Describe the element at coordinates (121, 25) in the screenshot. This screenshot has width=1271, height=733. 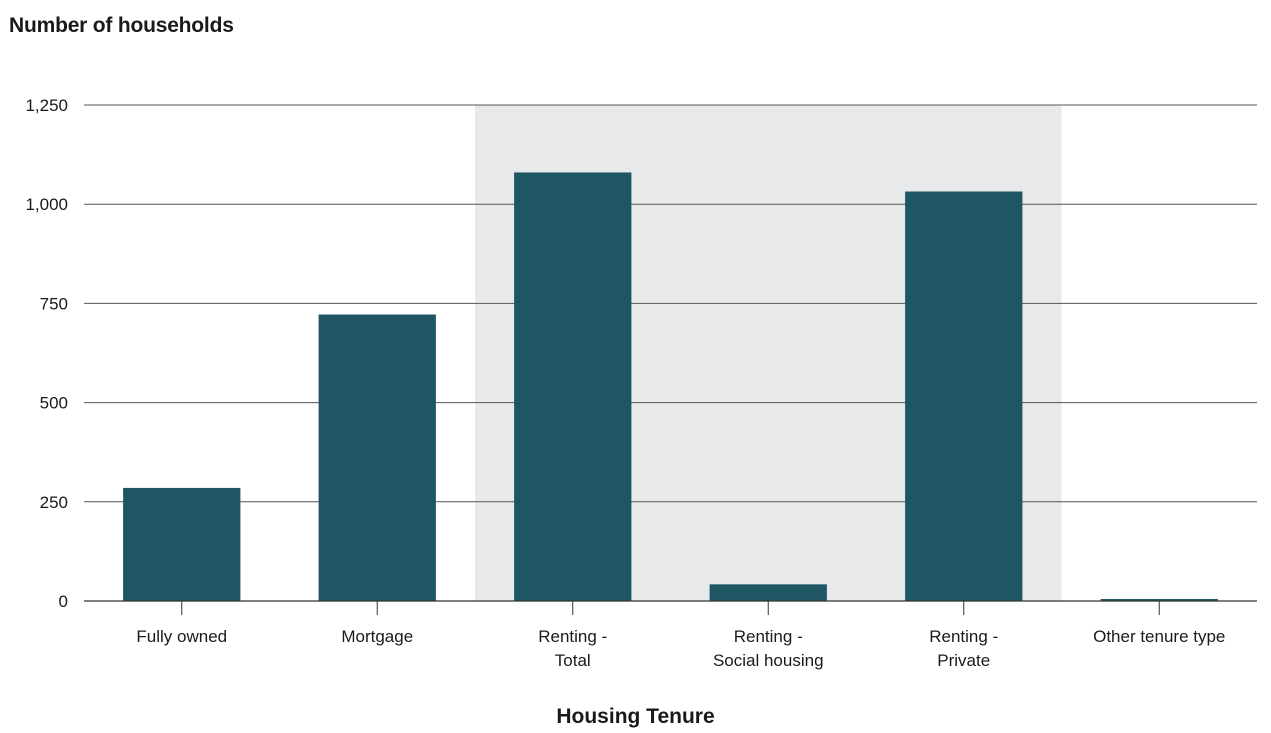
I see `y-axis-title: Number of households` at that location.